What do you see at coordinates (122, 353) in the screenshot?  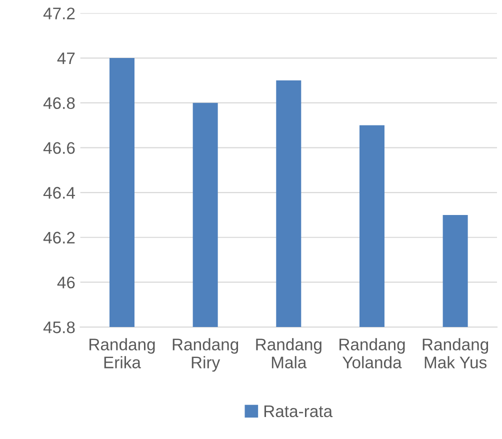 I see `x-tick-label: Randang Erika` at bounding box center [122, 353].